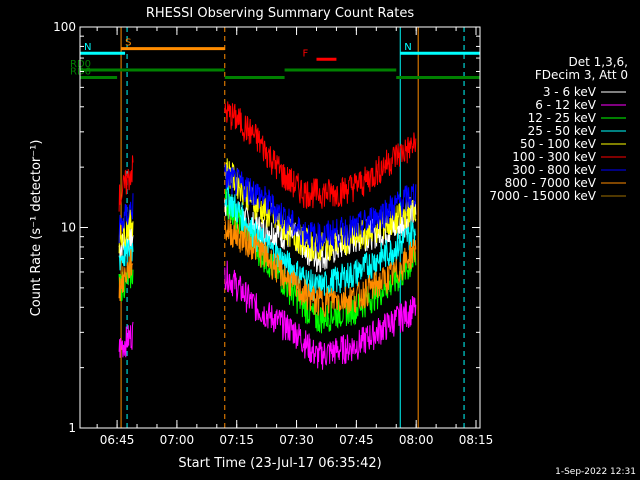 This screenshot has height=480, width=640. Describe the element at coordinates (279, 463) in the screenshot. I see `x-axis-label: Start Time (23-Jul-17 06:35:42)` at that location.